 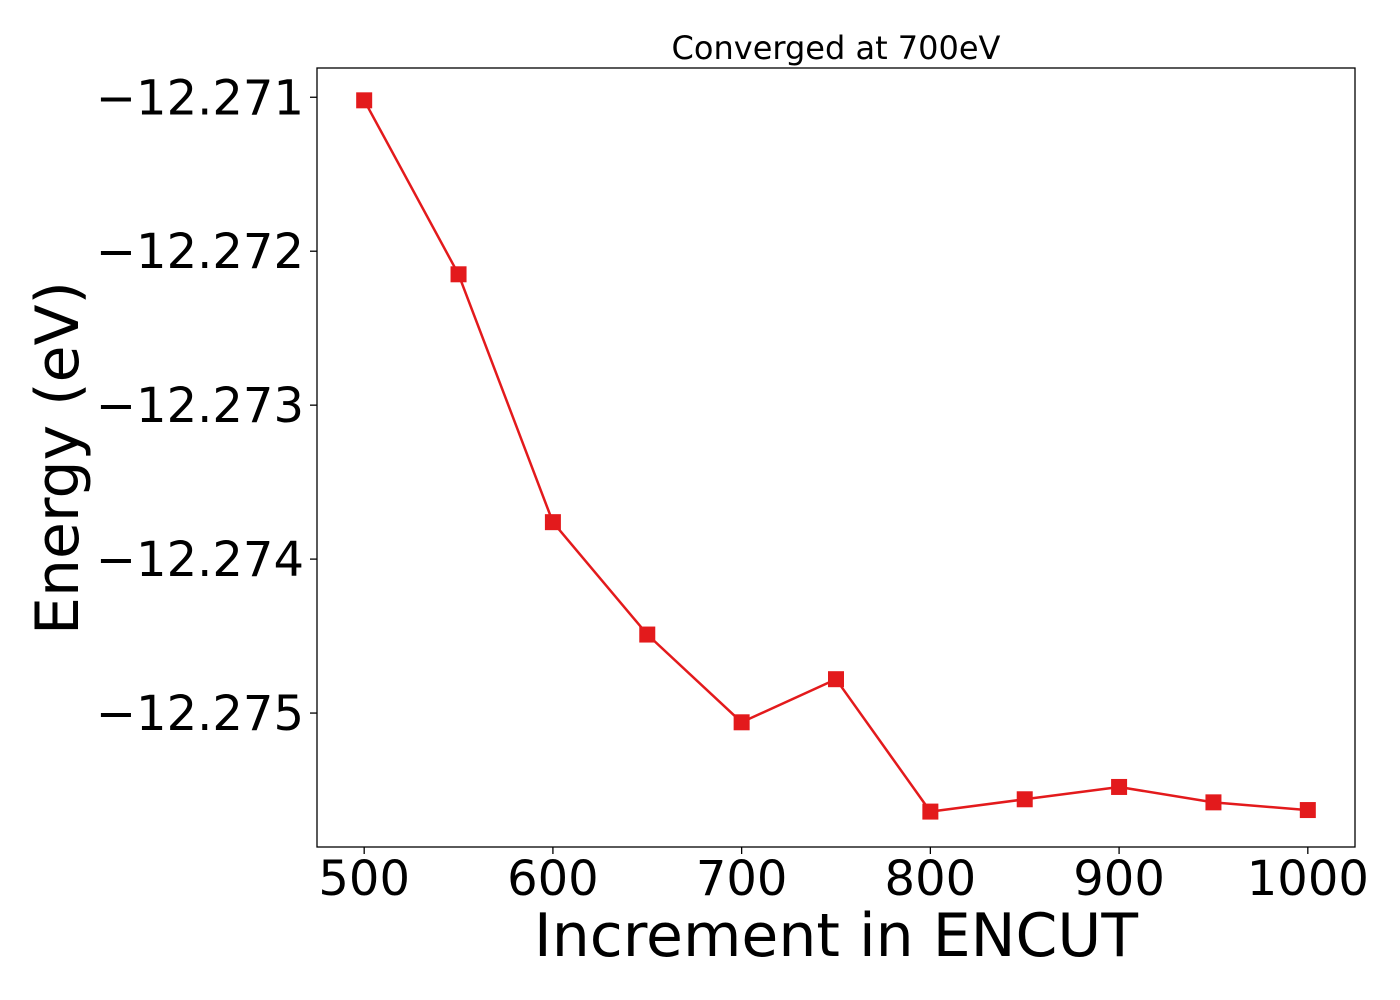 What do you see at coordinates (58, 458) in the screenshot?
I see `y-axis-label: Energy (eV)` at bounding box center [58, 458].